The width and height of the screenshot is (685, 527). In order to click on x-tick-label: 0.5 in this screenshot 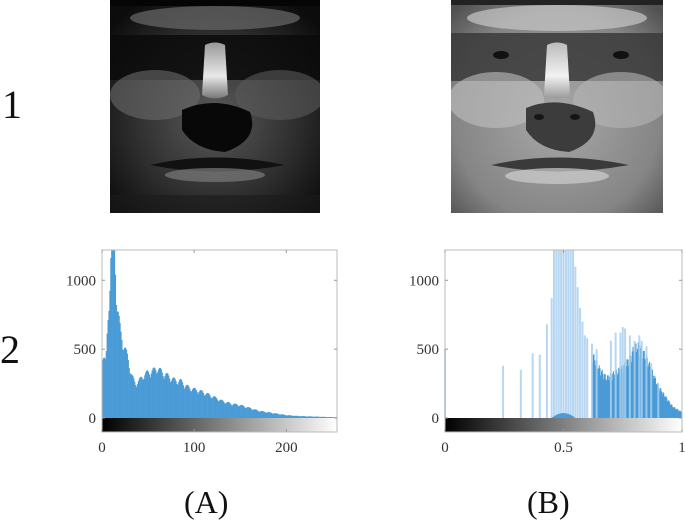, I will do `click(563, 448)`.